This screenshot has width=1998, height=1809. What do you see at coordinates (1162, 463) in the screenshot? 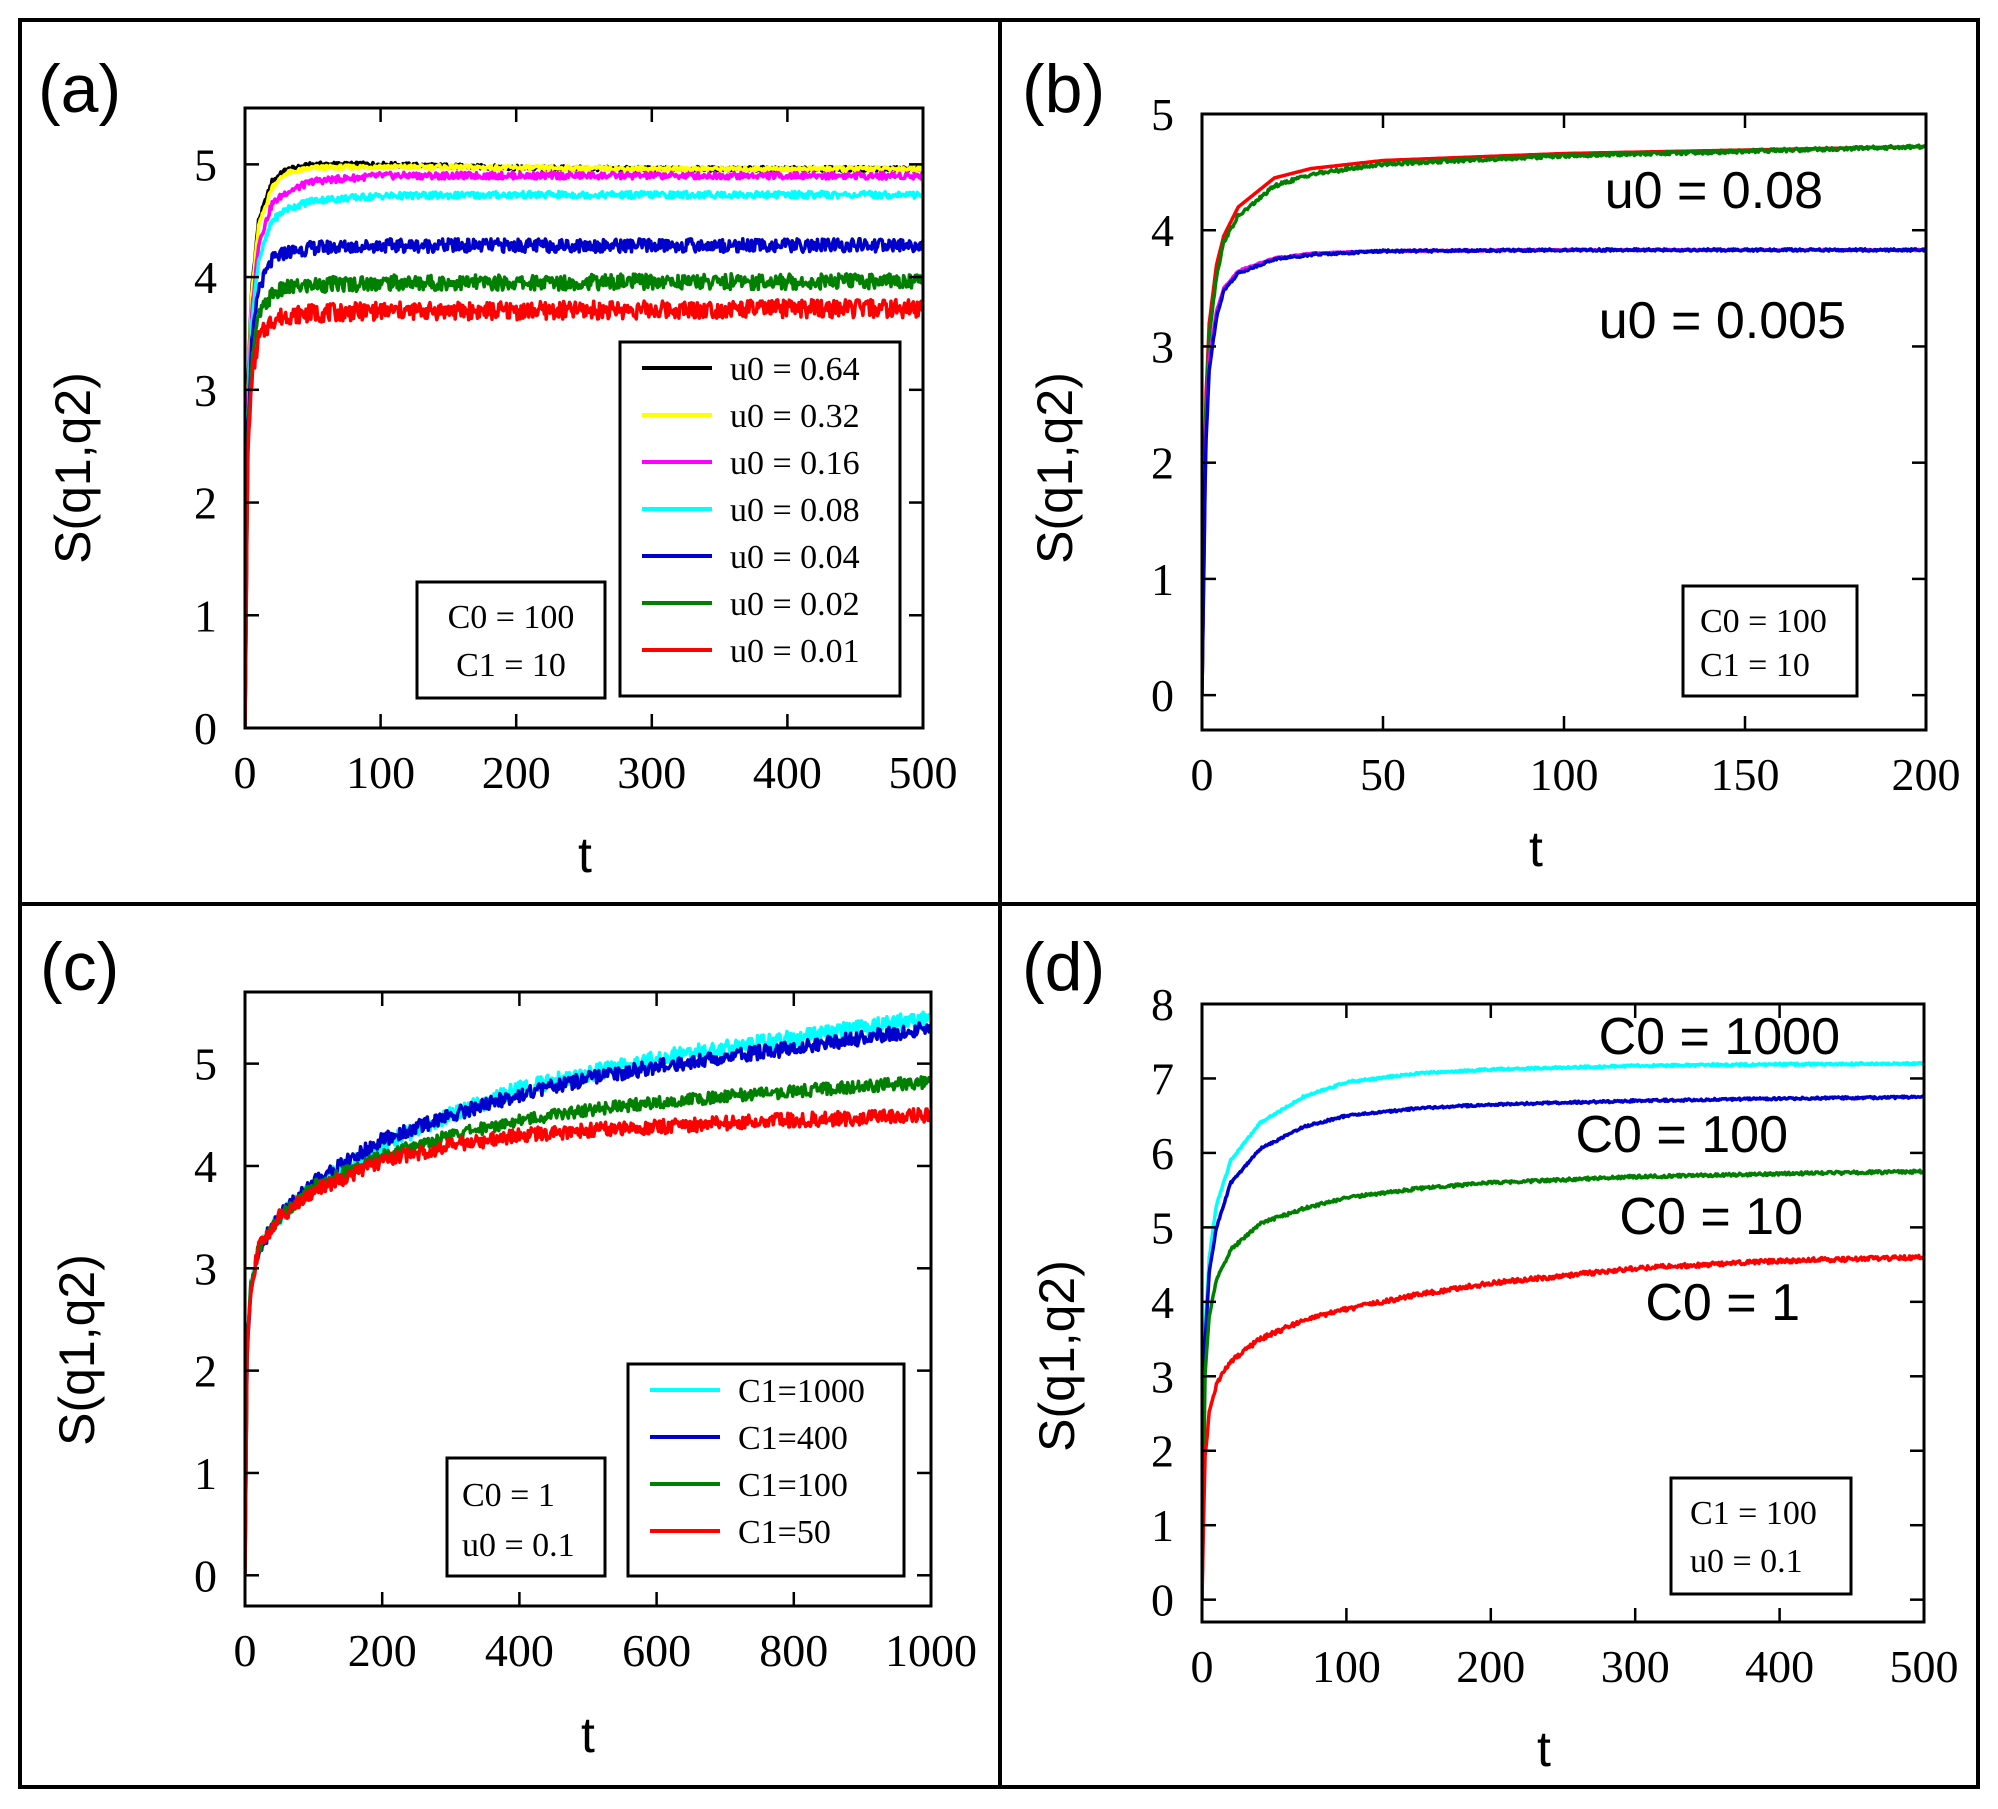
I see `y-tick-label-b-2: 2` at bounding box center [1162, 463].